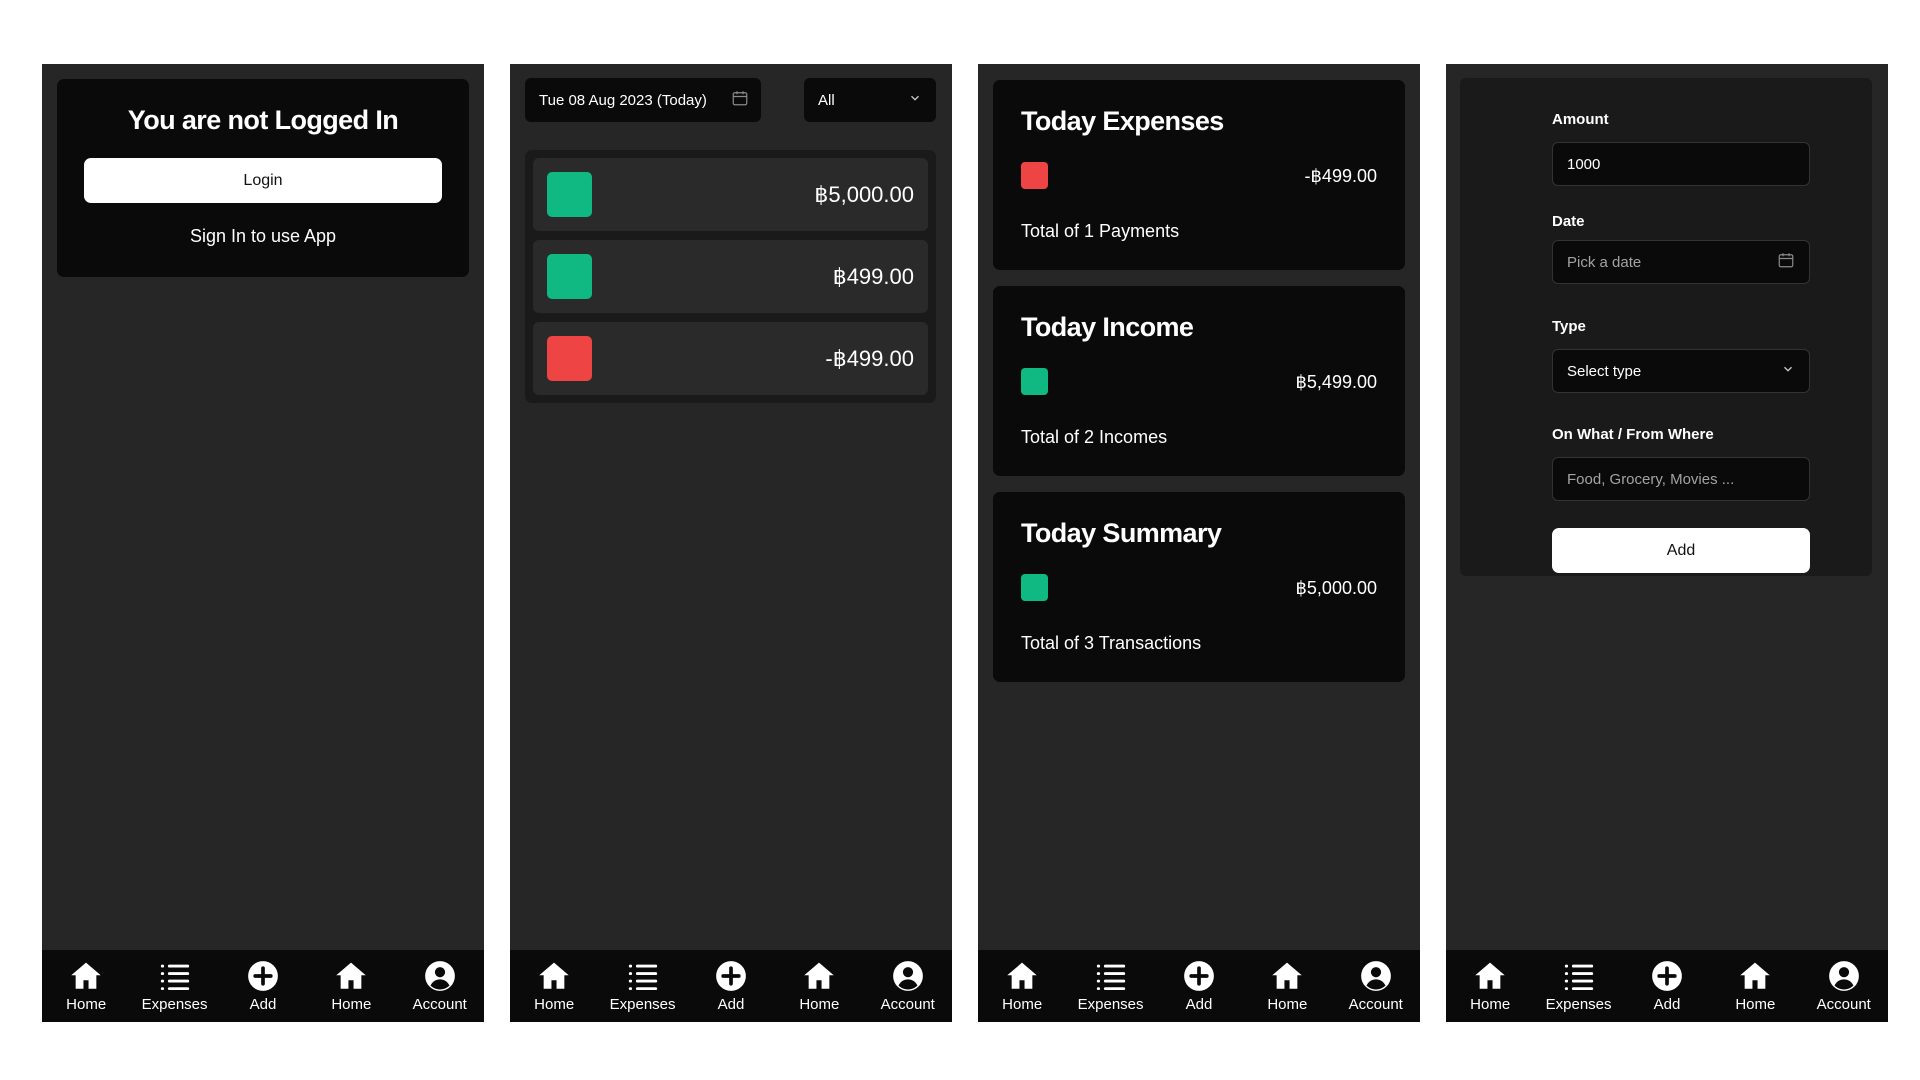 The image size is (1920, 1080). Describe the element at coordinates (1681, 262) in the screenshot. I see `date-field: Pick a date` at that location.